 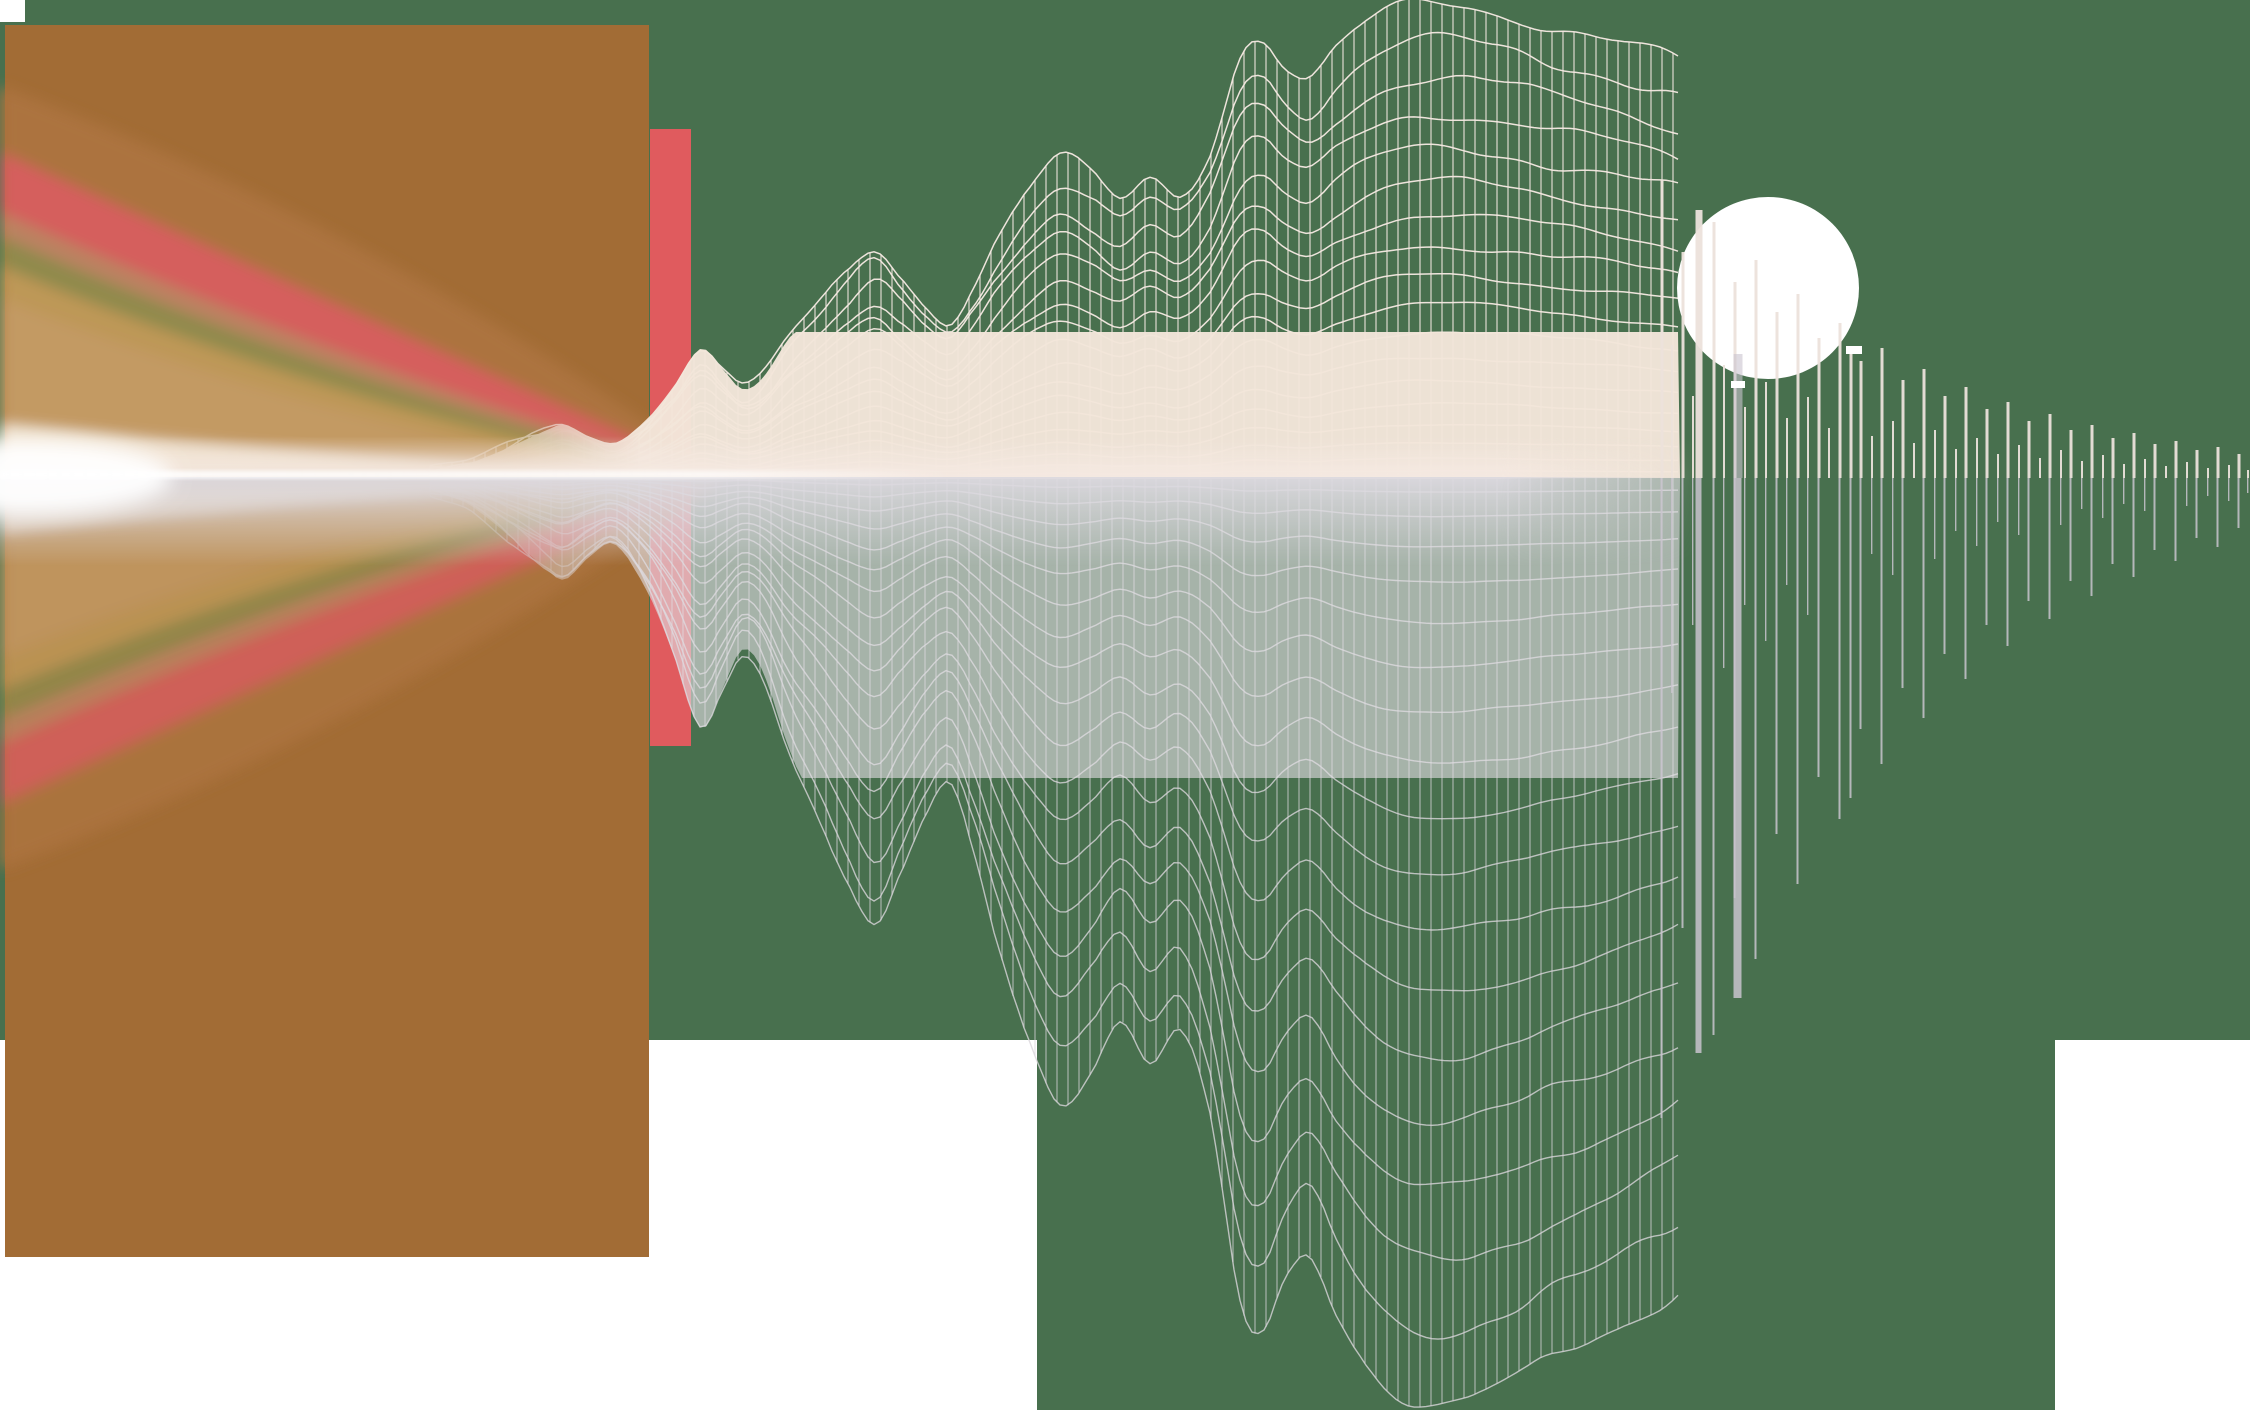 I want to click on sun-disc, so click(x=1768, y=288).